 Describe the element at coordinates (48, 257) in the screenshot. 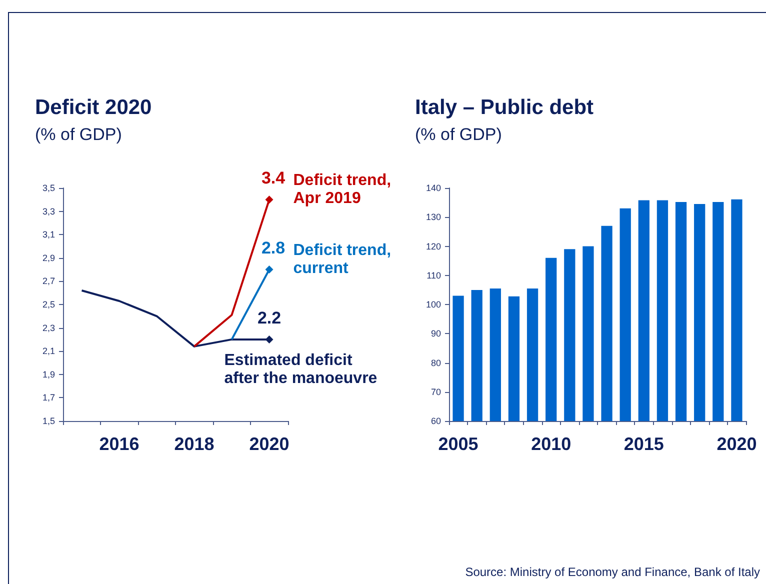

I see `y-tick-label: 2,9` at that location.